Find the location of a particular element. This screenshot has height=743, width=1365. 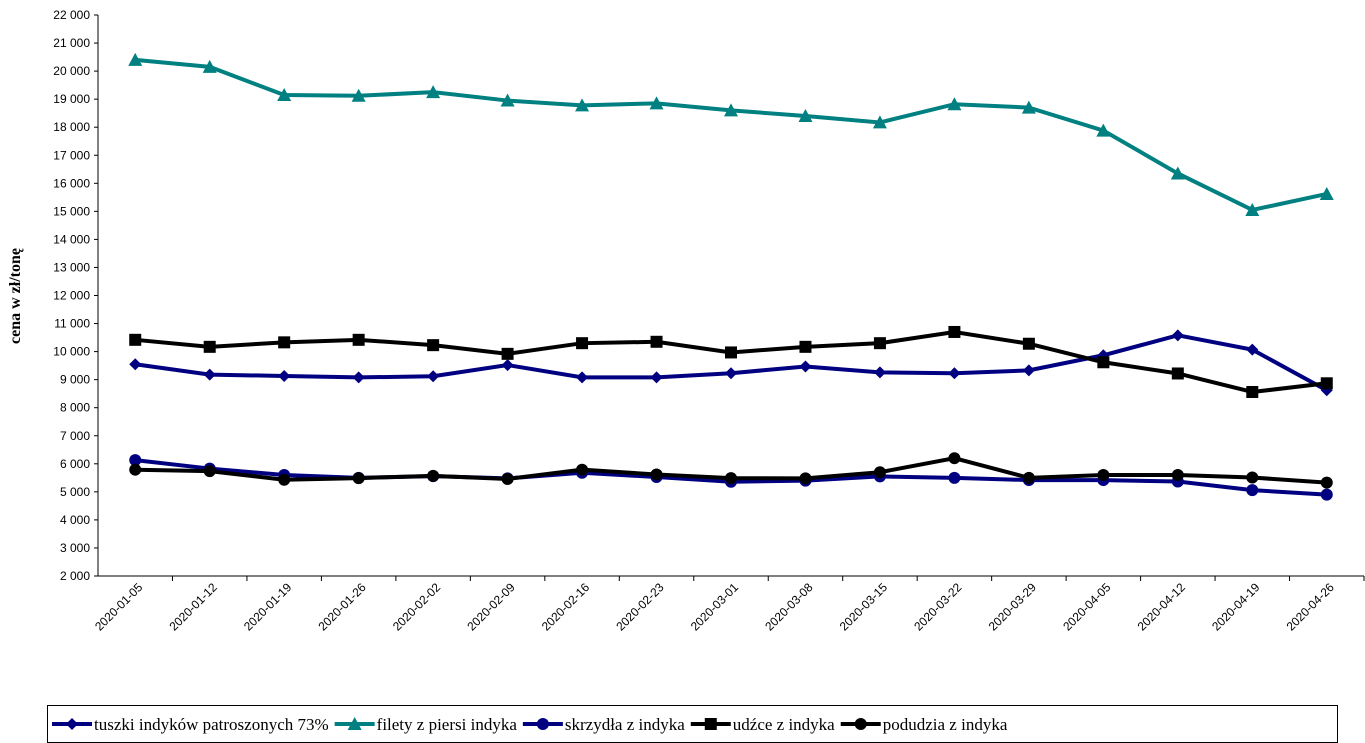

legend-label: podudzia z indyka is located at coordinates (945, 724).